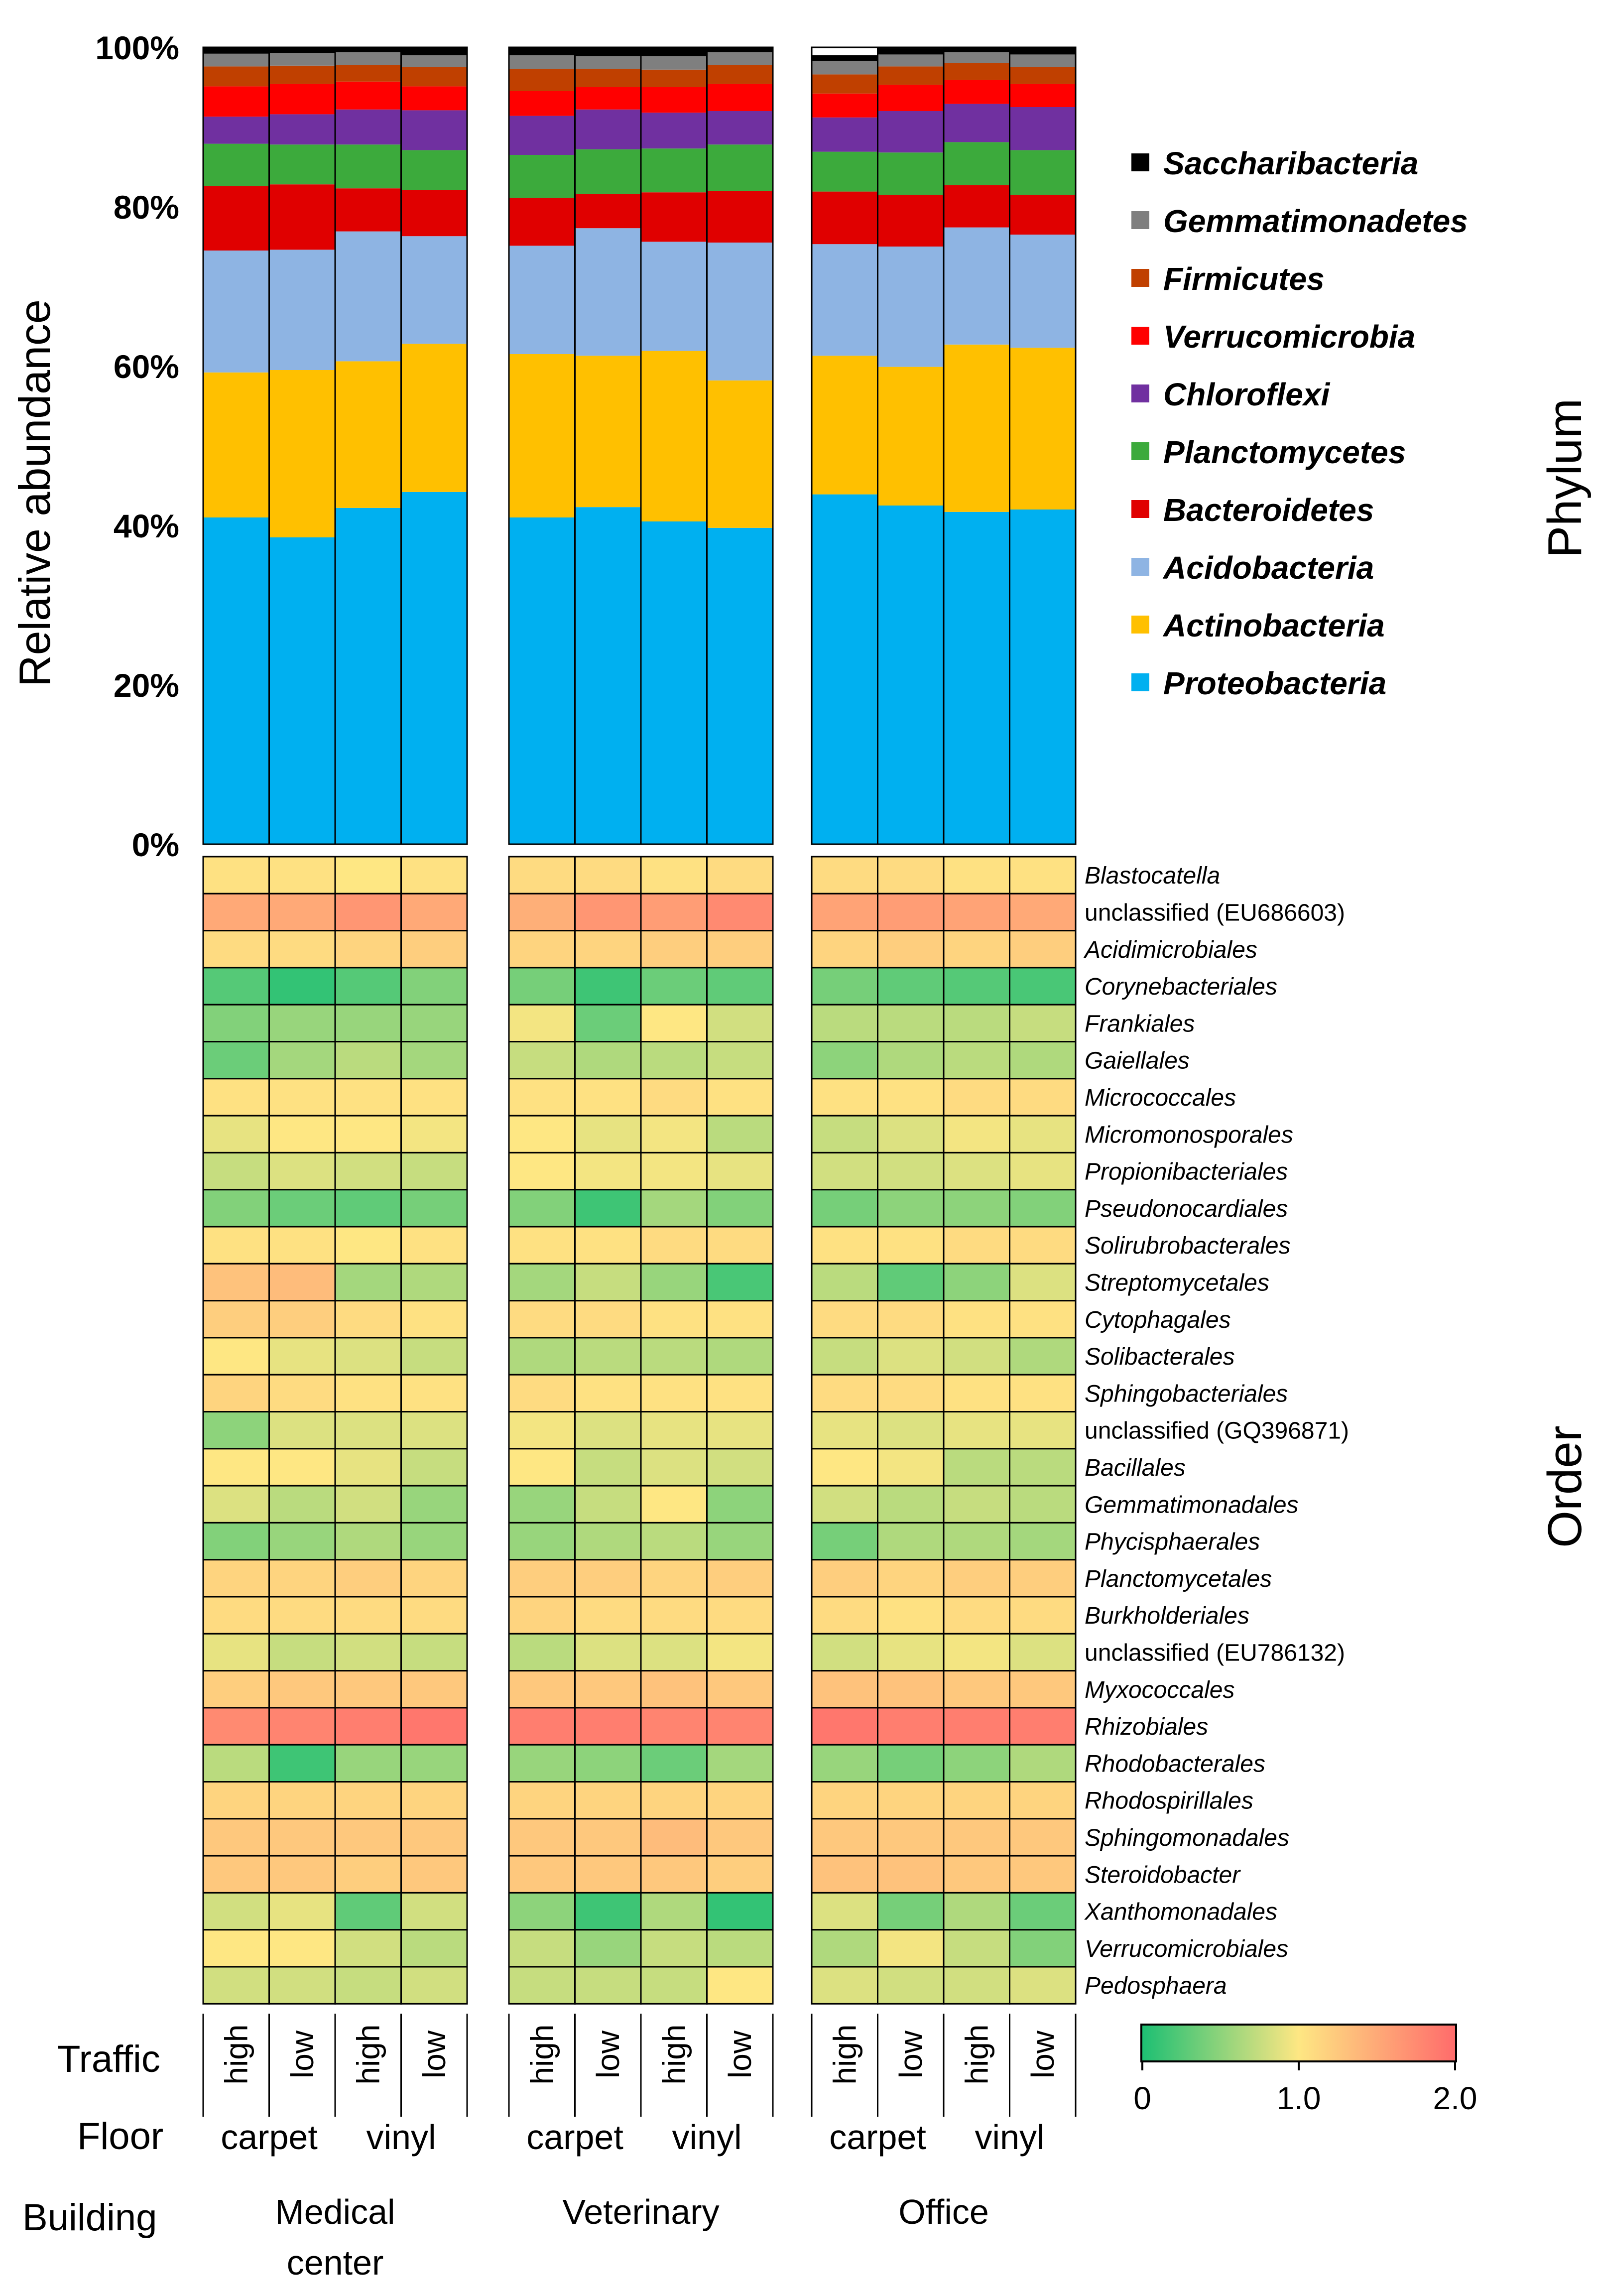 This screenshot has height=2296, width=1597. Describe the element at coordinates (1178, 1579) in the screenshot. I see `heatmap-row-label: Planctomycetales` at that location.